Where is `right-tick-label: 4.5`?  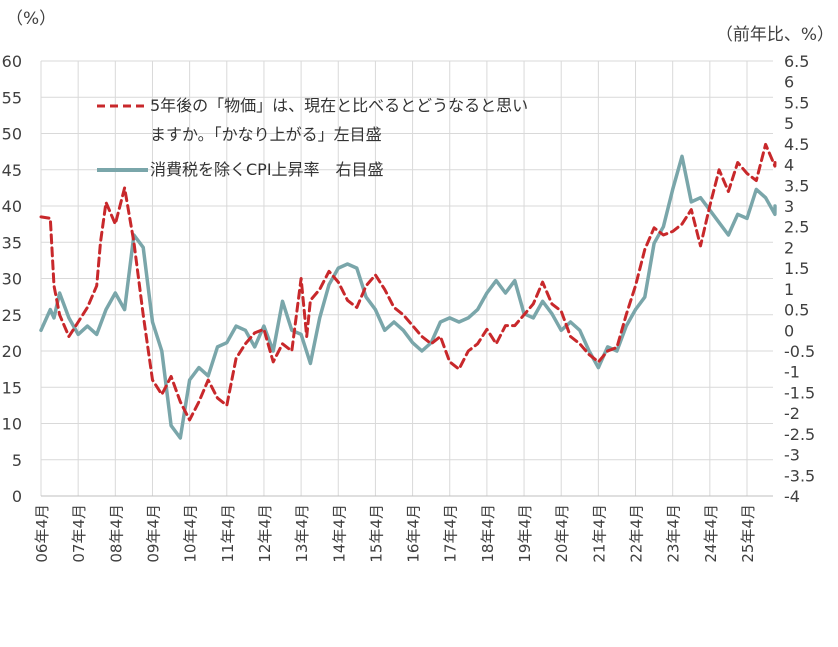 right-tick-label: 4.5 is located at coordinates (796, 144).